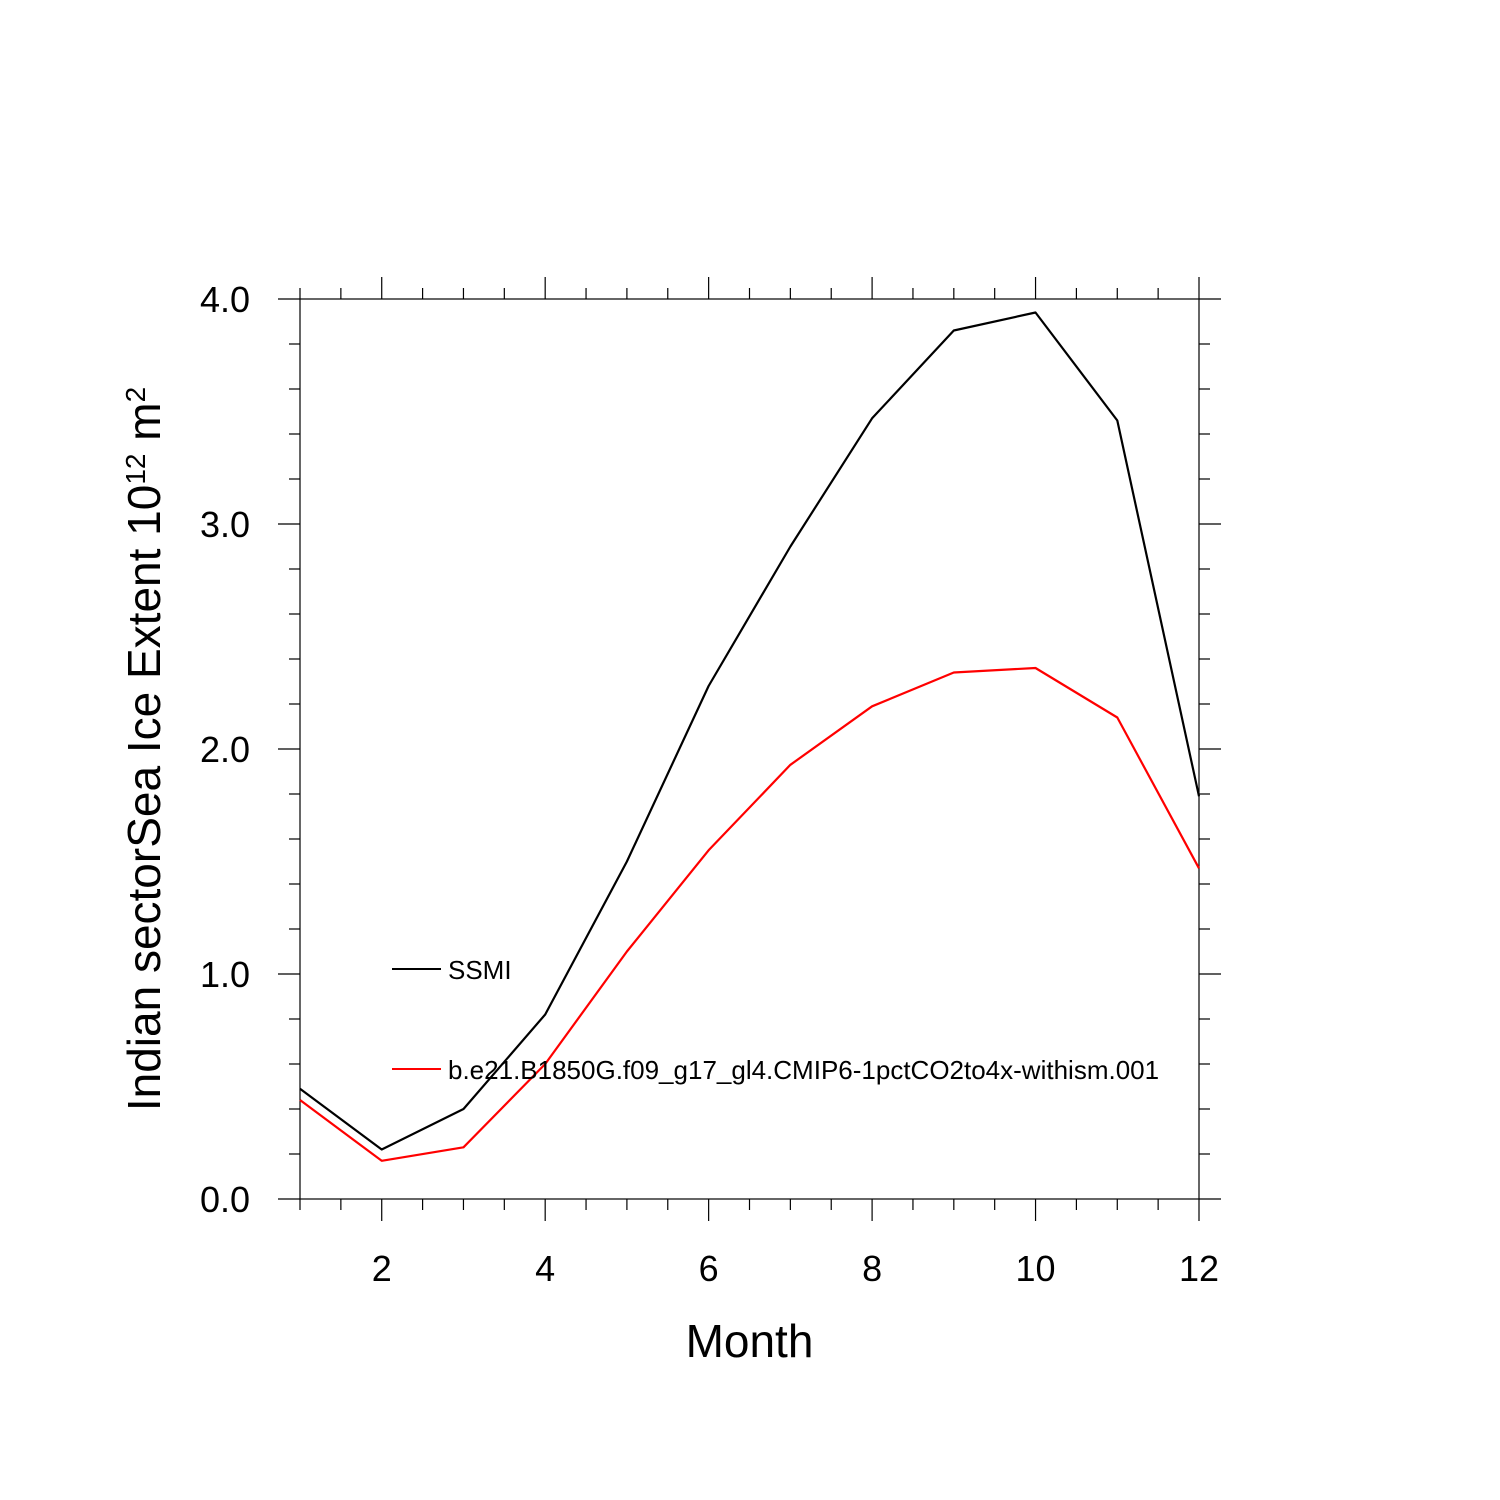  I want to click on y-axis-title-unit: m, so click(144, 427).